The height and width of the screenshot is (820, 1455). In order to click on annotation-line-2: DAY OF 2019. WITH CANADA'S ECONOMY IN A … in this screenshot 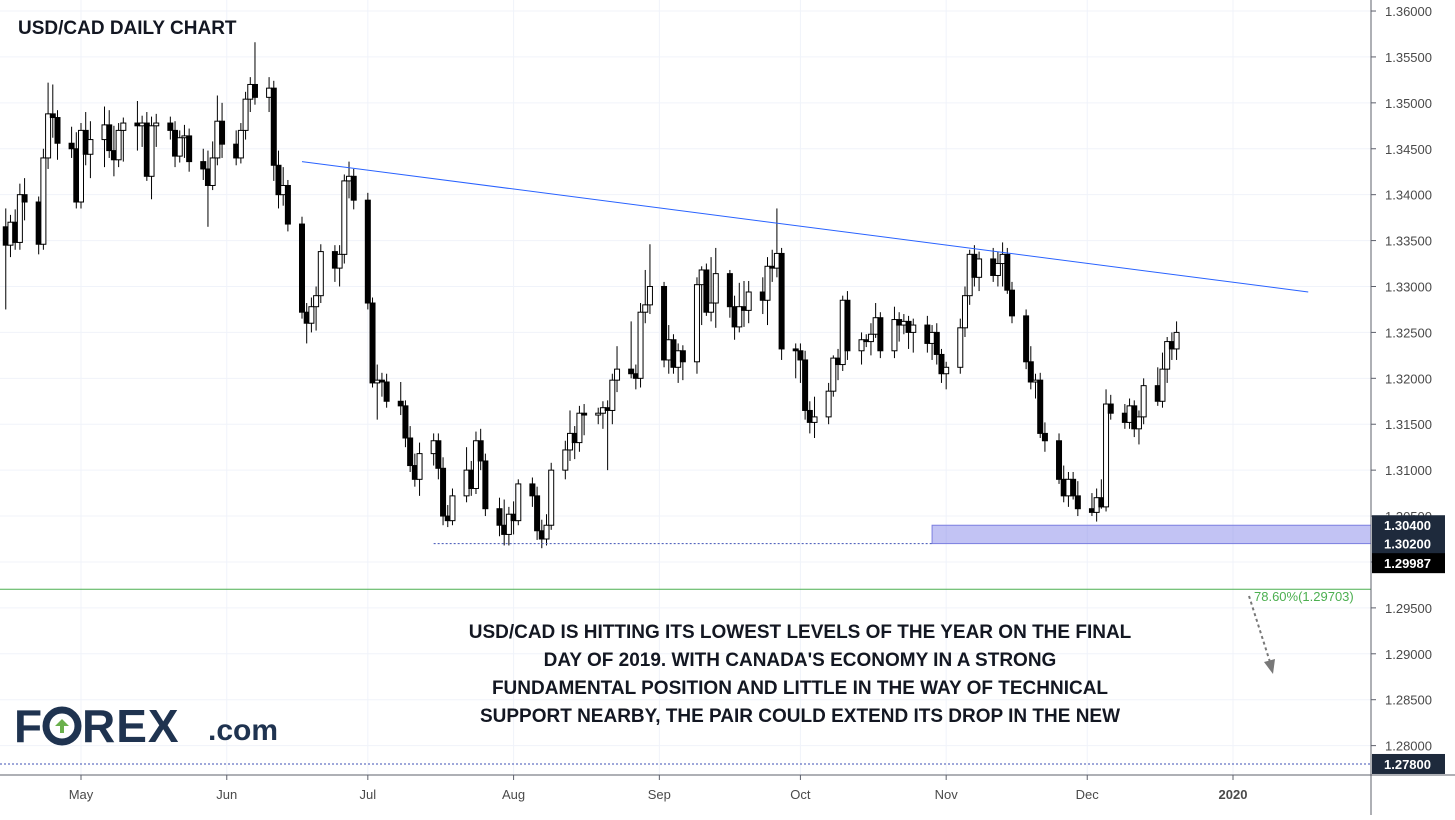, I will do `click(800, 660)`.